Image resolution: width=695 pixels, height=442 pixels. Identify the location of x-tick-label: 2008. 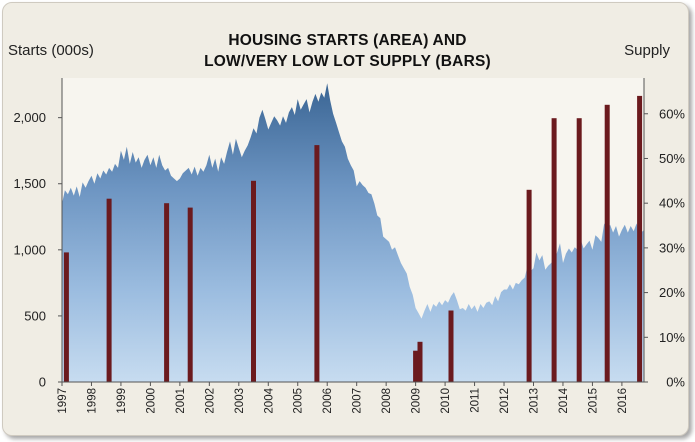
(387, 401).